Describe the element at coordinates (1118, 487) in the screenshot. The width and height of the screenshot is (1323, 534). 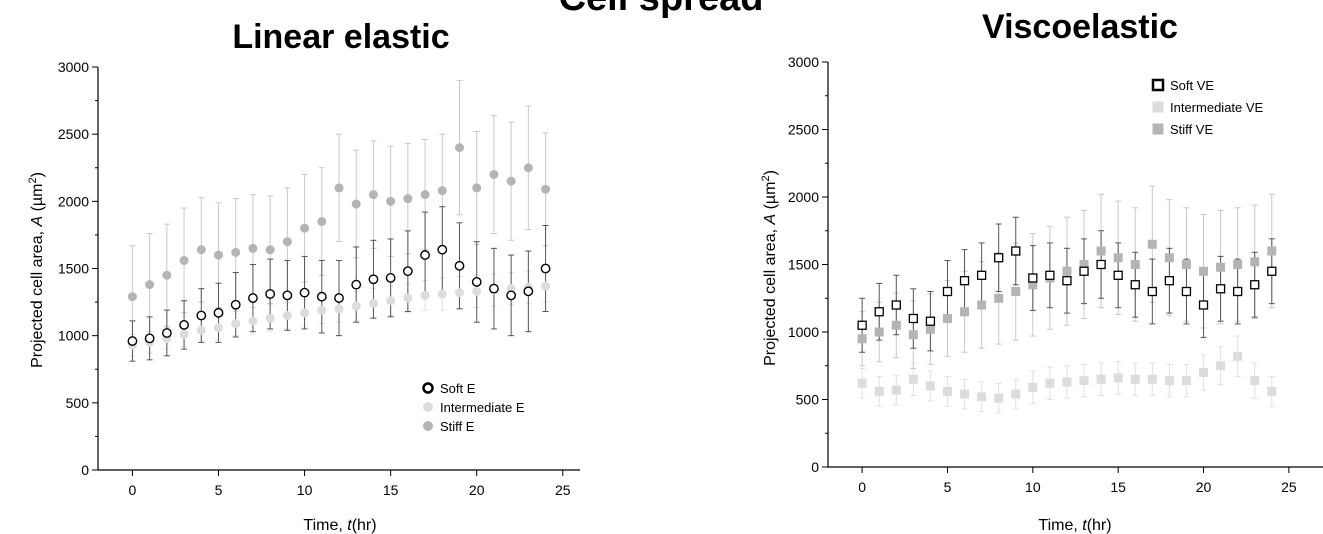
I see `x-tick-label: 15` at that location.